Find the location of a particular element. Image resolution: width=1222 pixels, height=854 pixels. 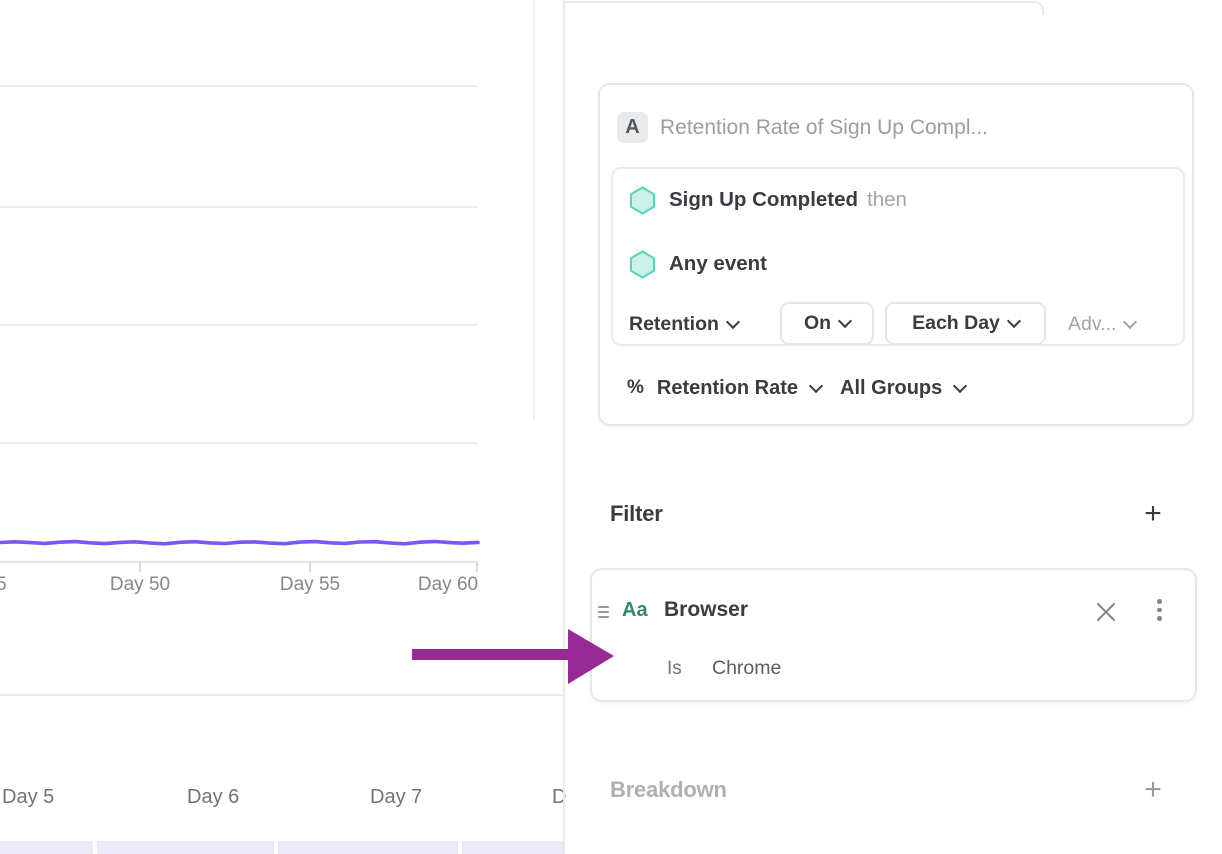

panel-left-border is located at coordinates (564, 427).